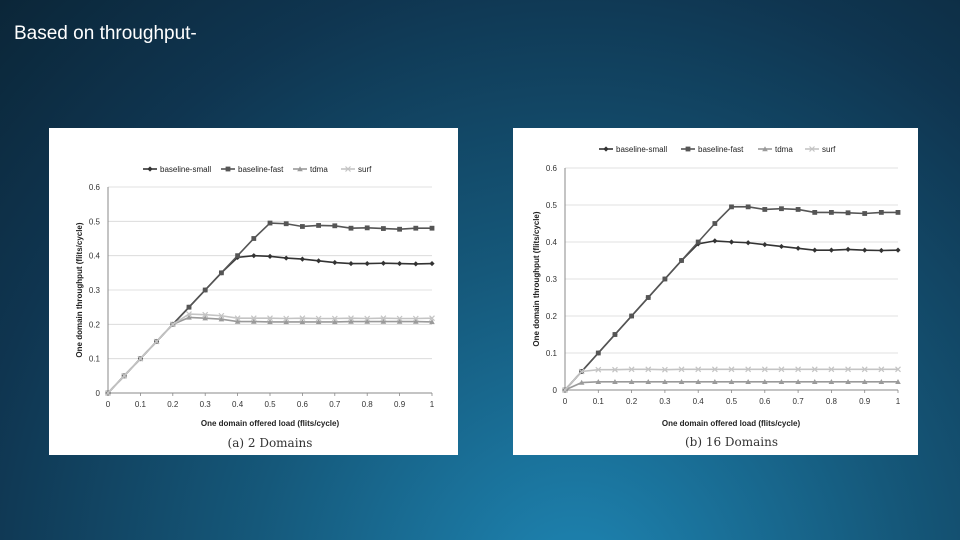  Describe the element at coordinates (732, 401) in the screenshot. I see `chart-b-x-tick-label: 0.5` at that location.